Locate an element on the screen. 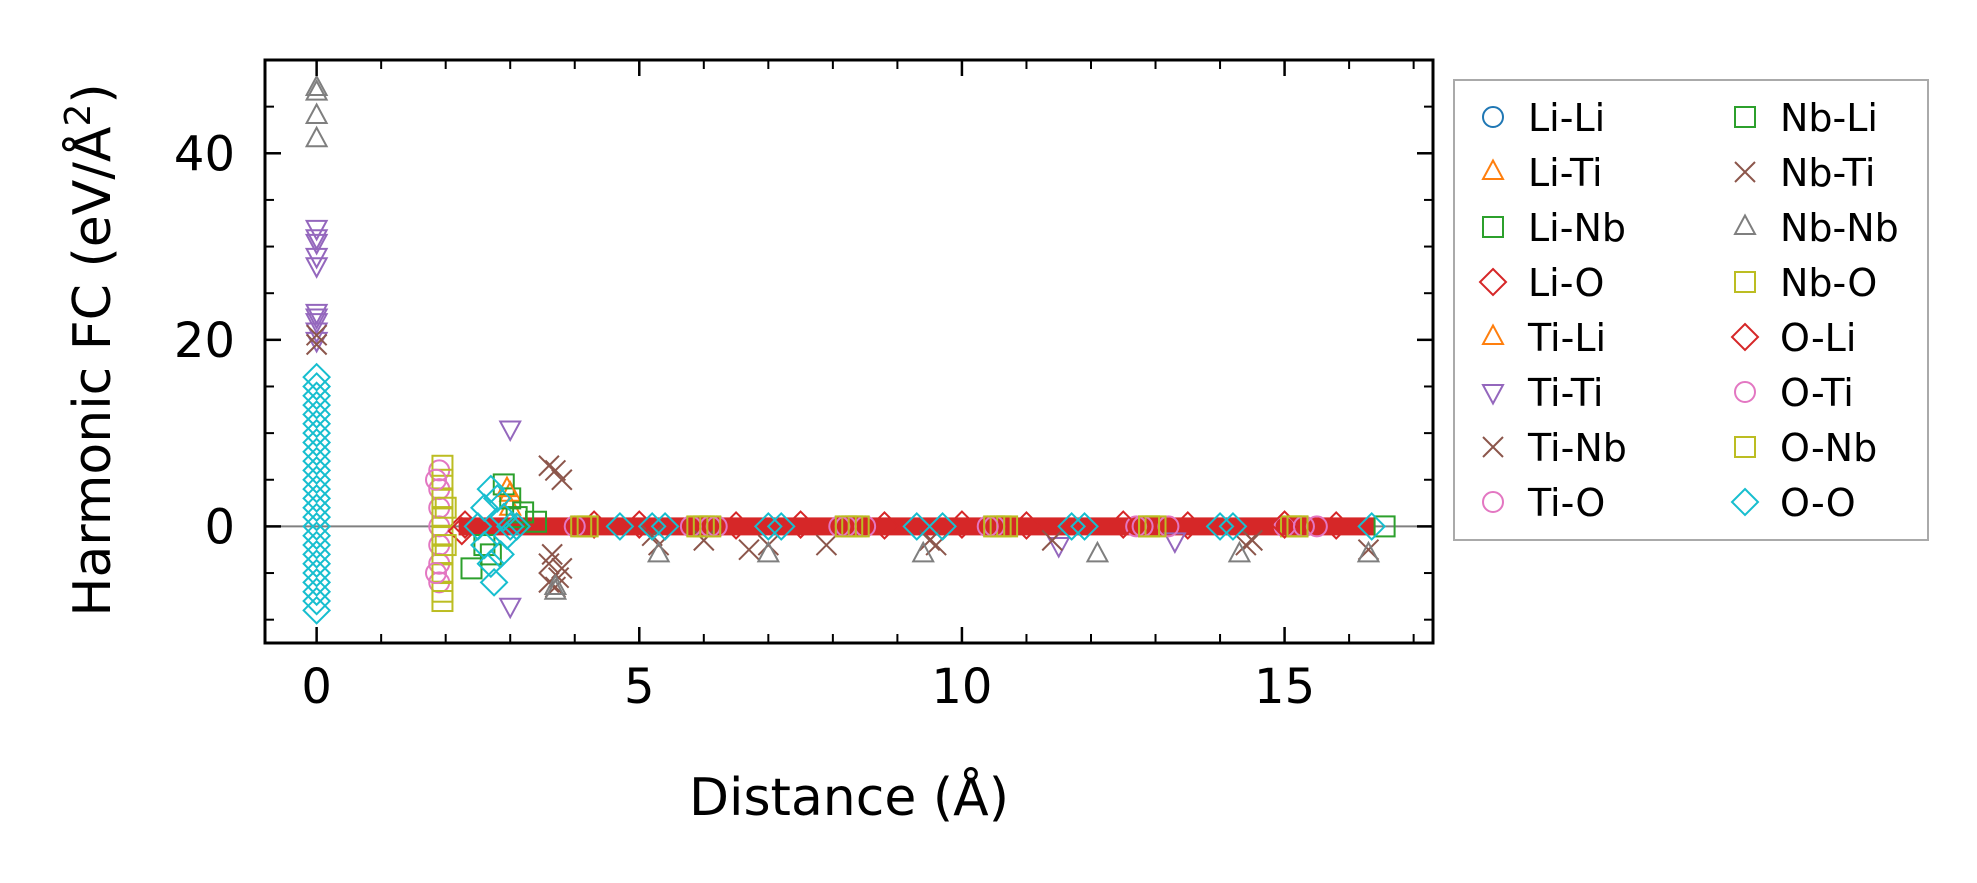  y-tick-label: 40 is located at coordinates (204, 154).